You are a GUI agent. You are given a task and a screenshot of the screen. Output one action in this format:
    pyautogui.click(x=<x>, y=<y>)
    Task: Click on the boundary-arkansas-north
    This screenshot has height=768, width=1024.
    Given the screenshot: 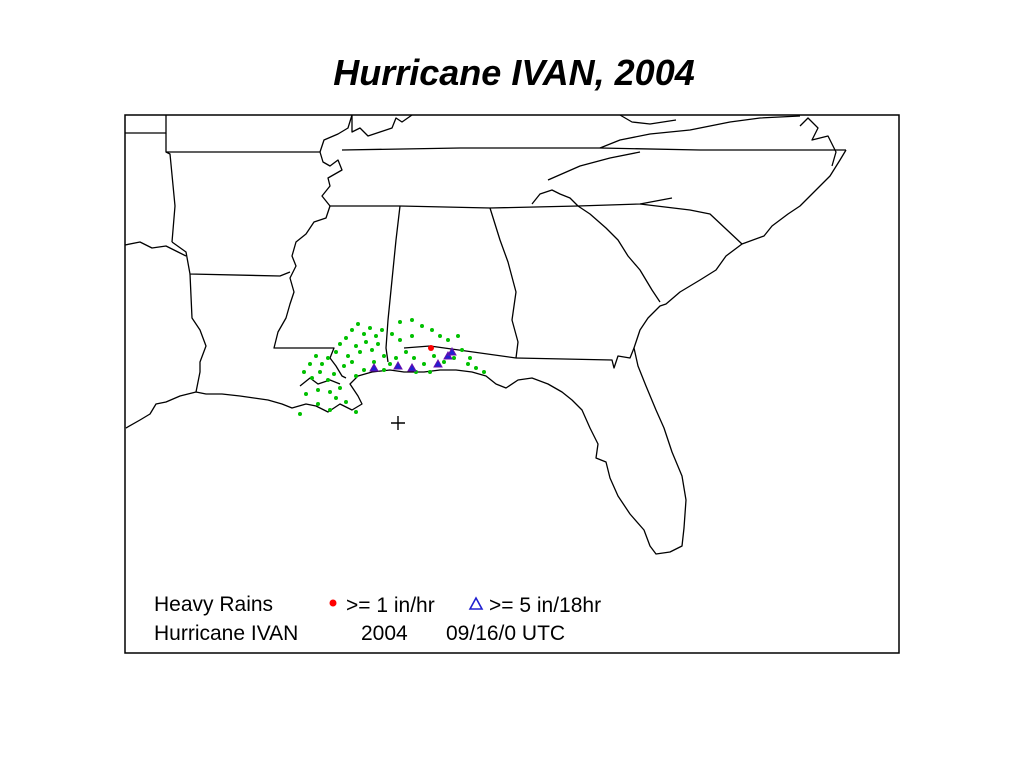 What is the action you would take?
    pyautogui.click(x=254, y=179)
    